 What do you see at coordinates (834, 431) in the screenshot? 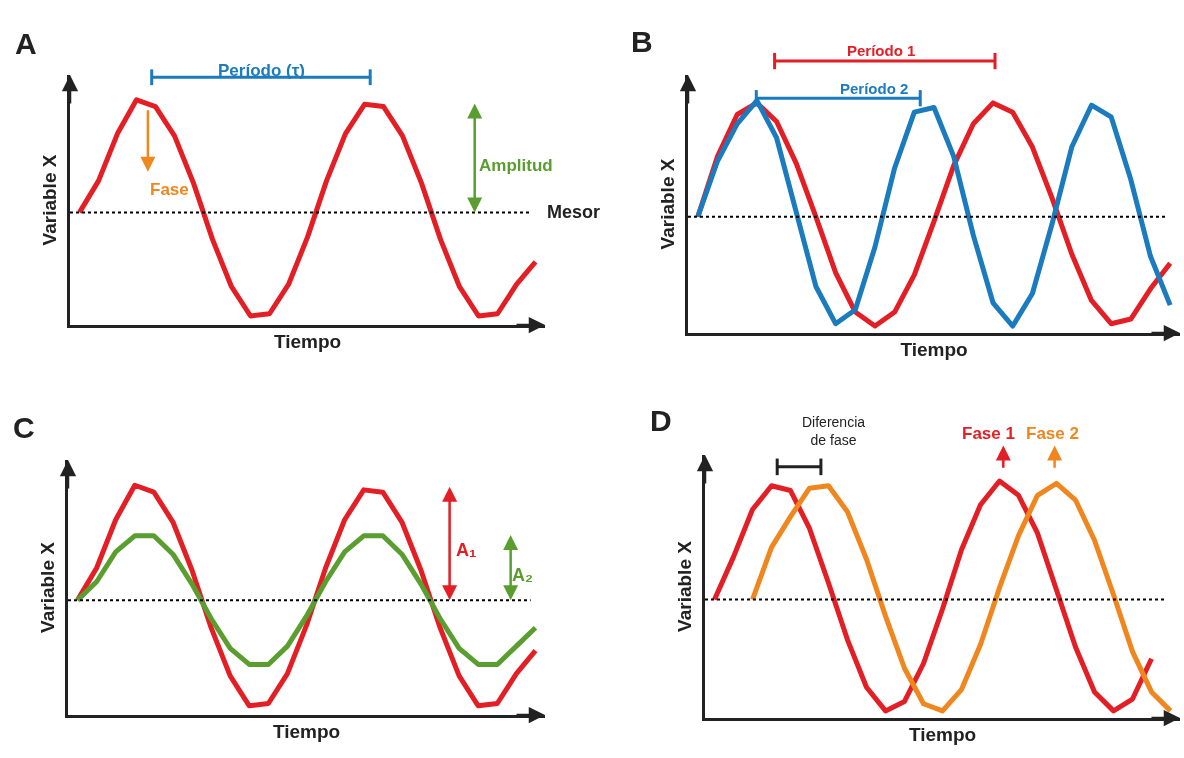
I see `text: Diferencia de fase` at bounding box center [834, 431].